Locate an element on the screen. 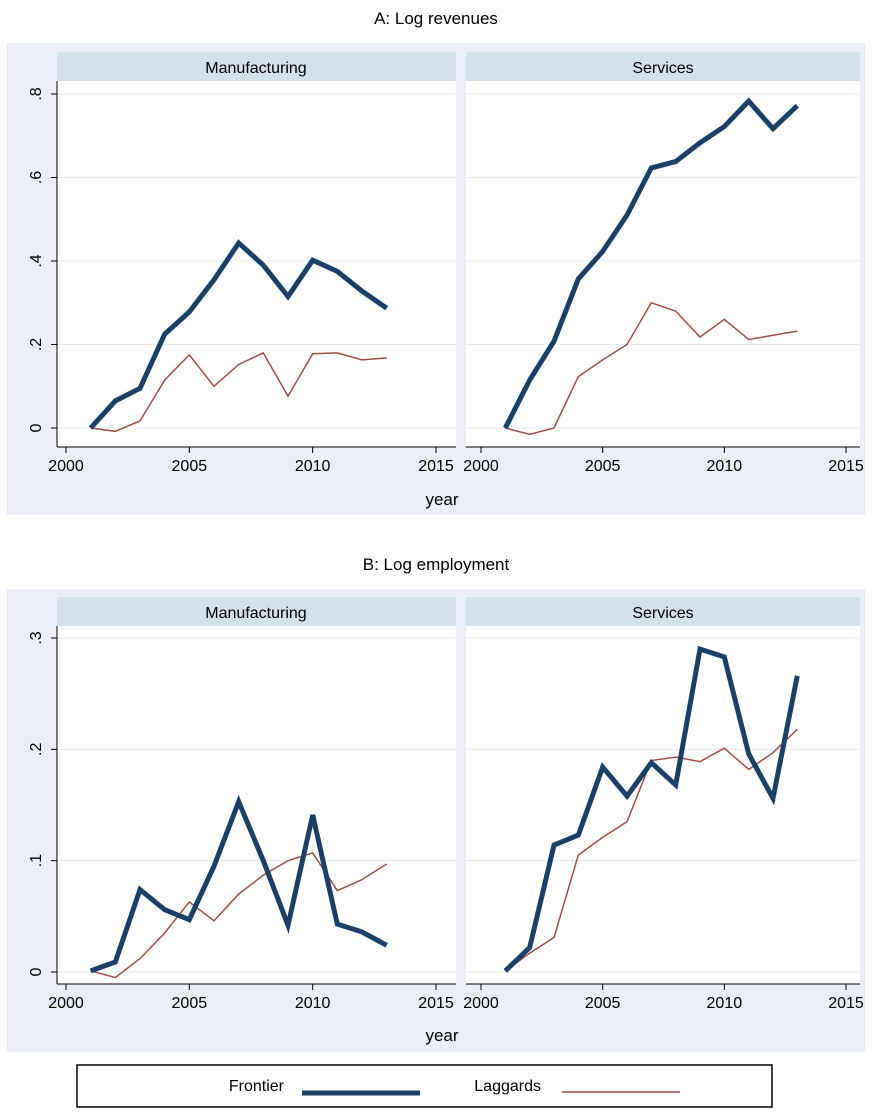 Image resolution: width=872 pixels, height=1113 pixels. legend: Frontier Laggards is located at coordinates (424, 1086).